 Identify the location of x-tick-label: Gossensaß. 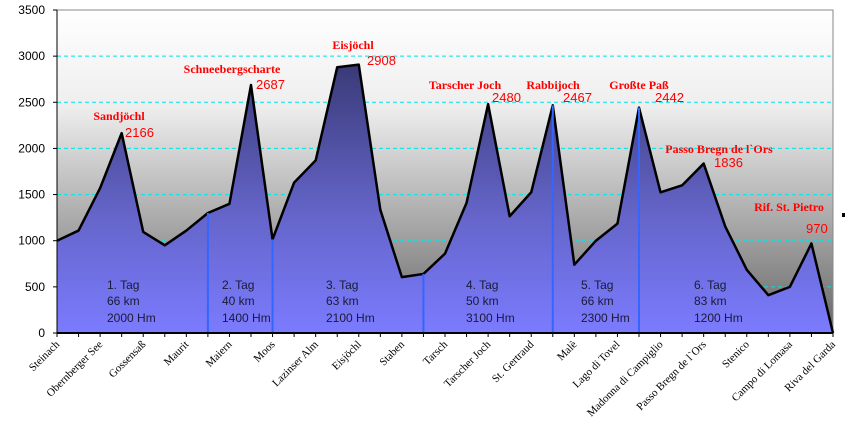
(128, 359).